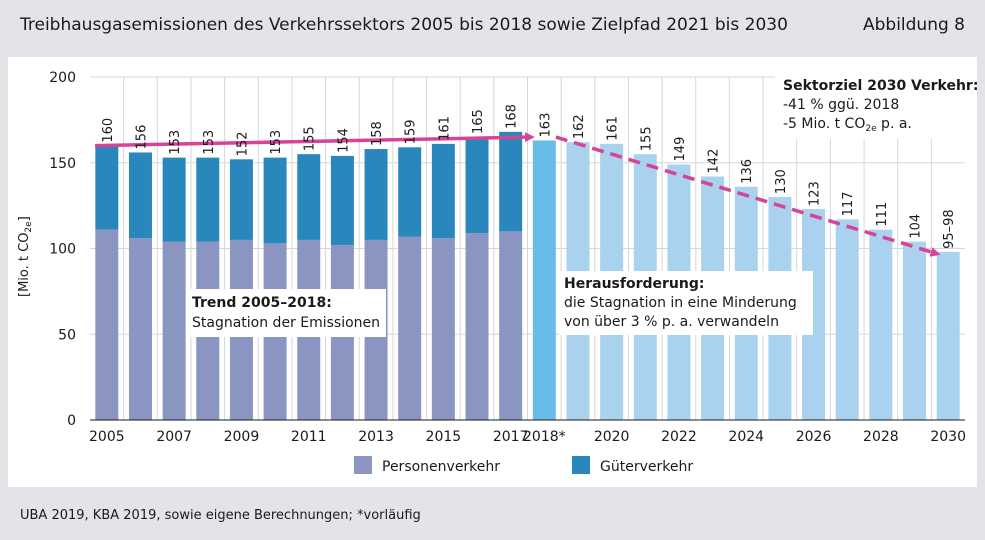 This screenshot has width=985, height=540. What do you see at coordinates (363, 465) in the screenshot?
I see `legend-swatch-personenverkehr` at bounding box center [363, 465].